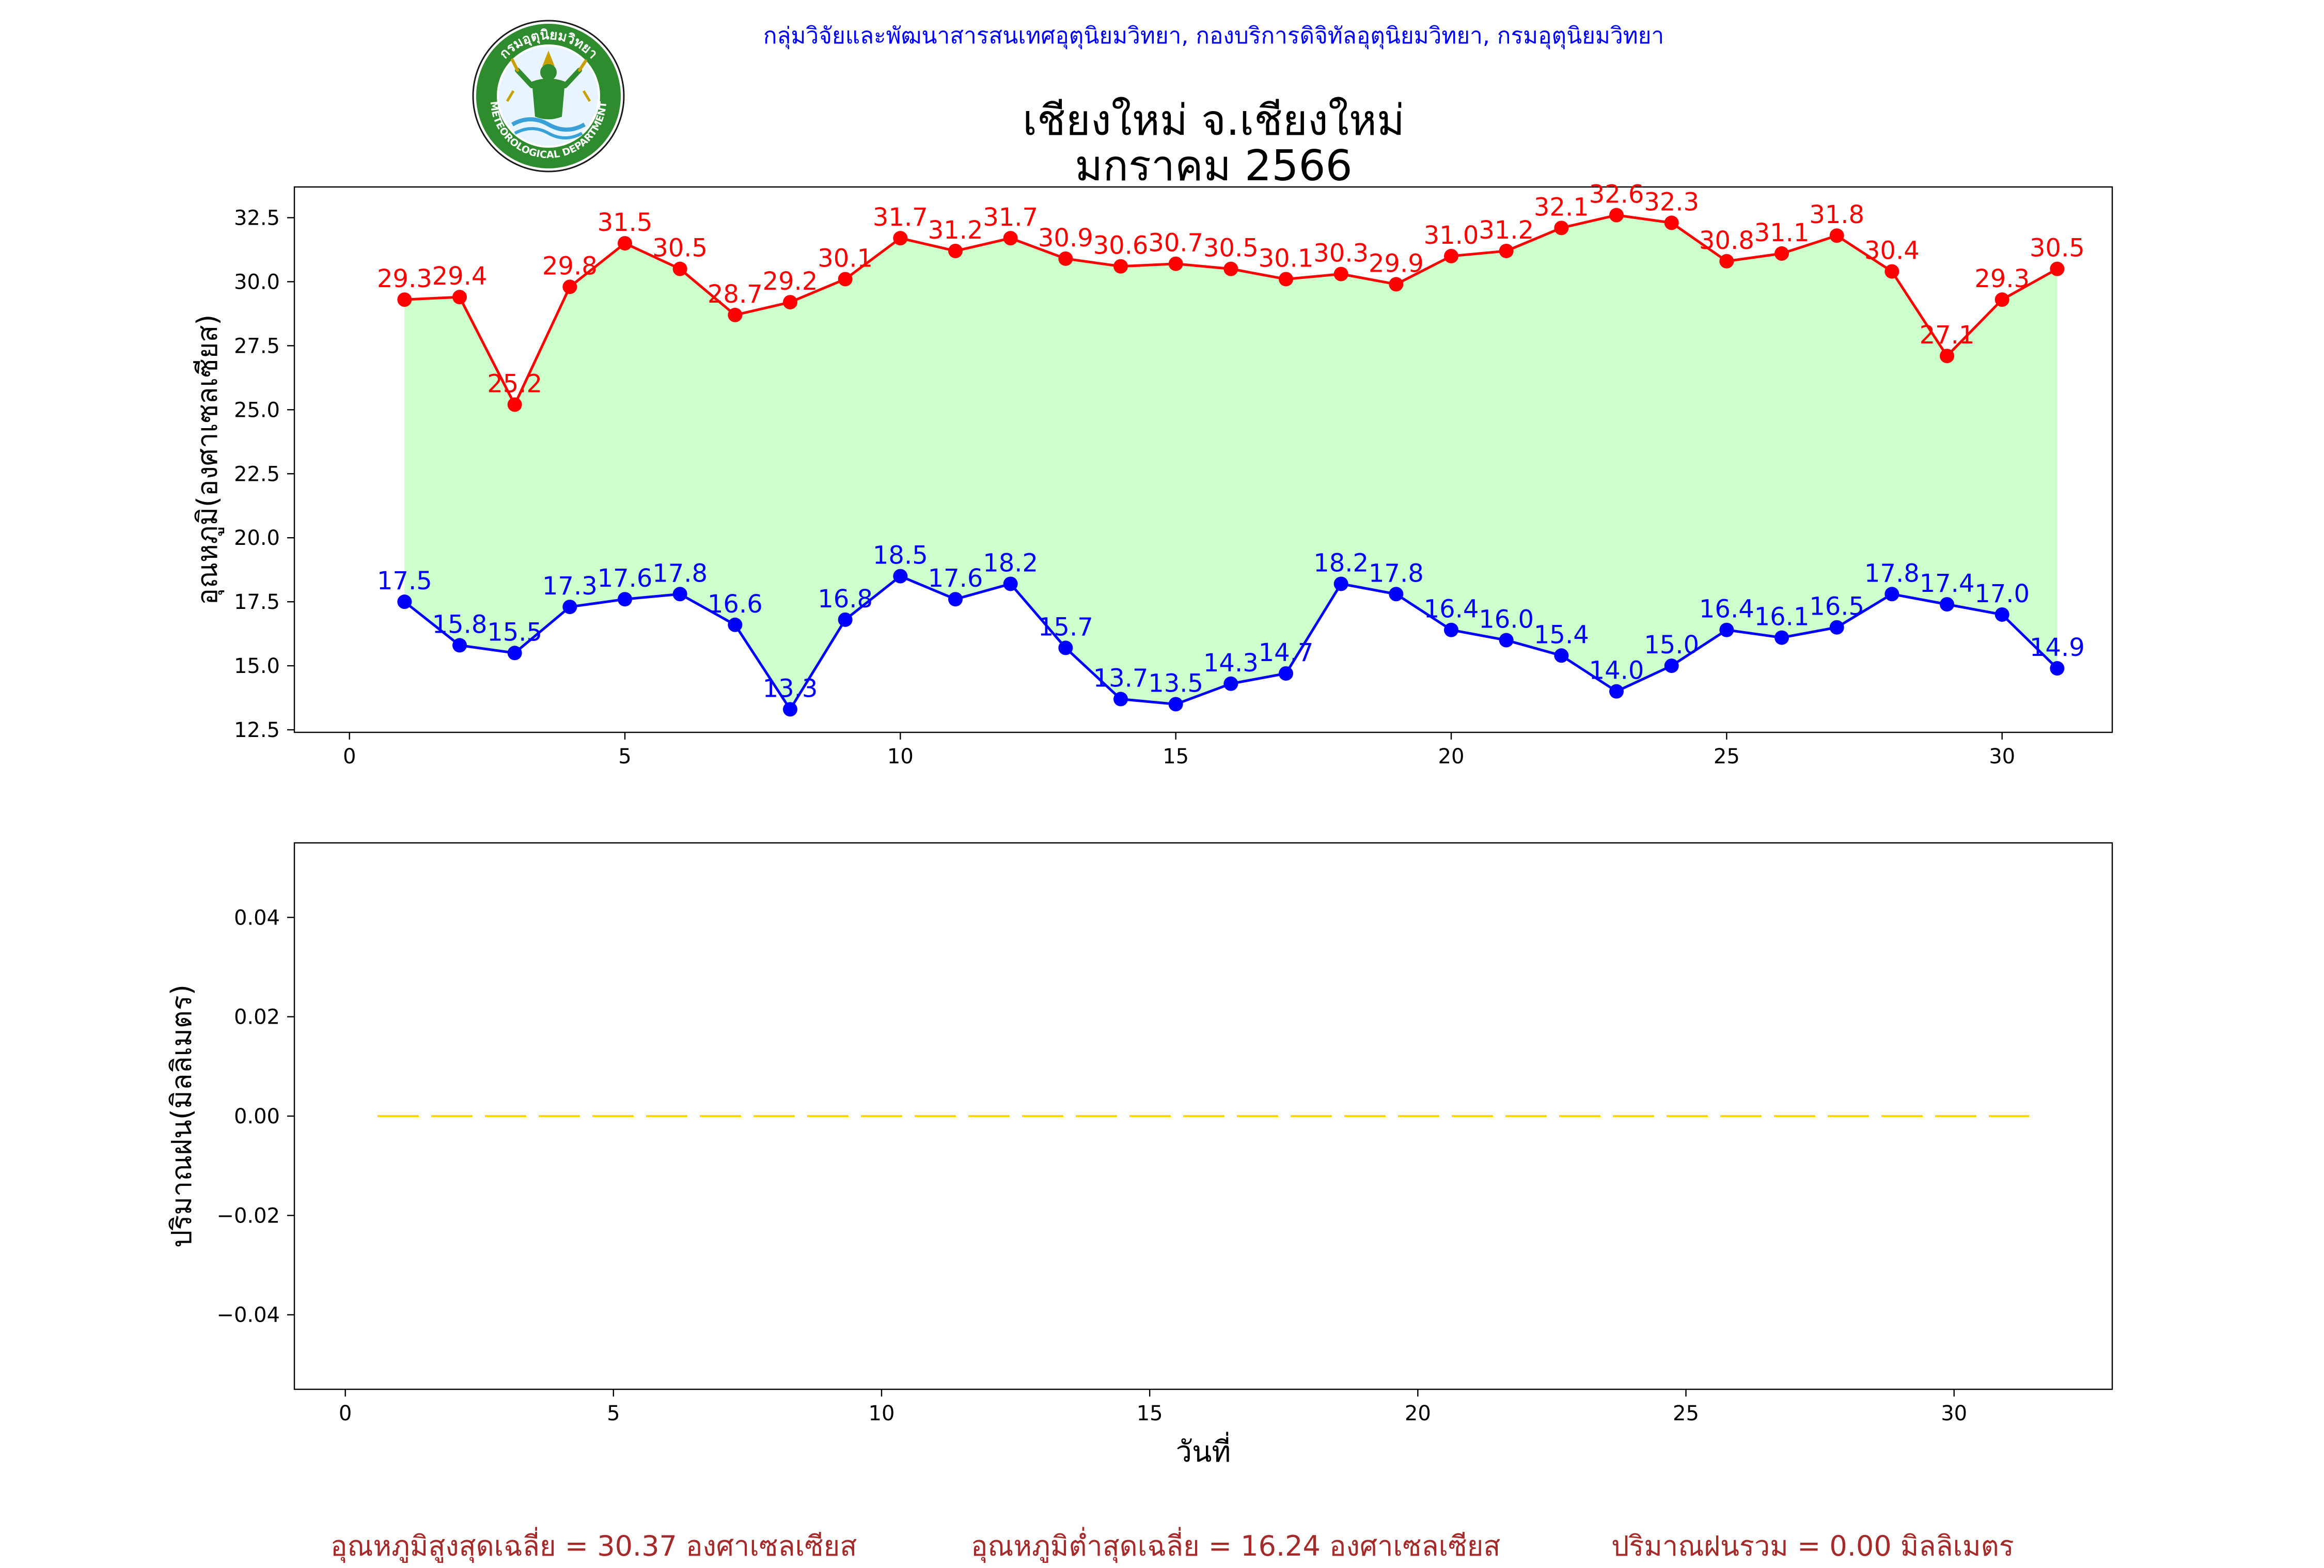 This screenshot has width=2324, height=1568. Describe the element at coordinates (257, 602) in the screenshot. I see `y-tick-label: 17.5` at that location.